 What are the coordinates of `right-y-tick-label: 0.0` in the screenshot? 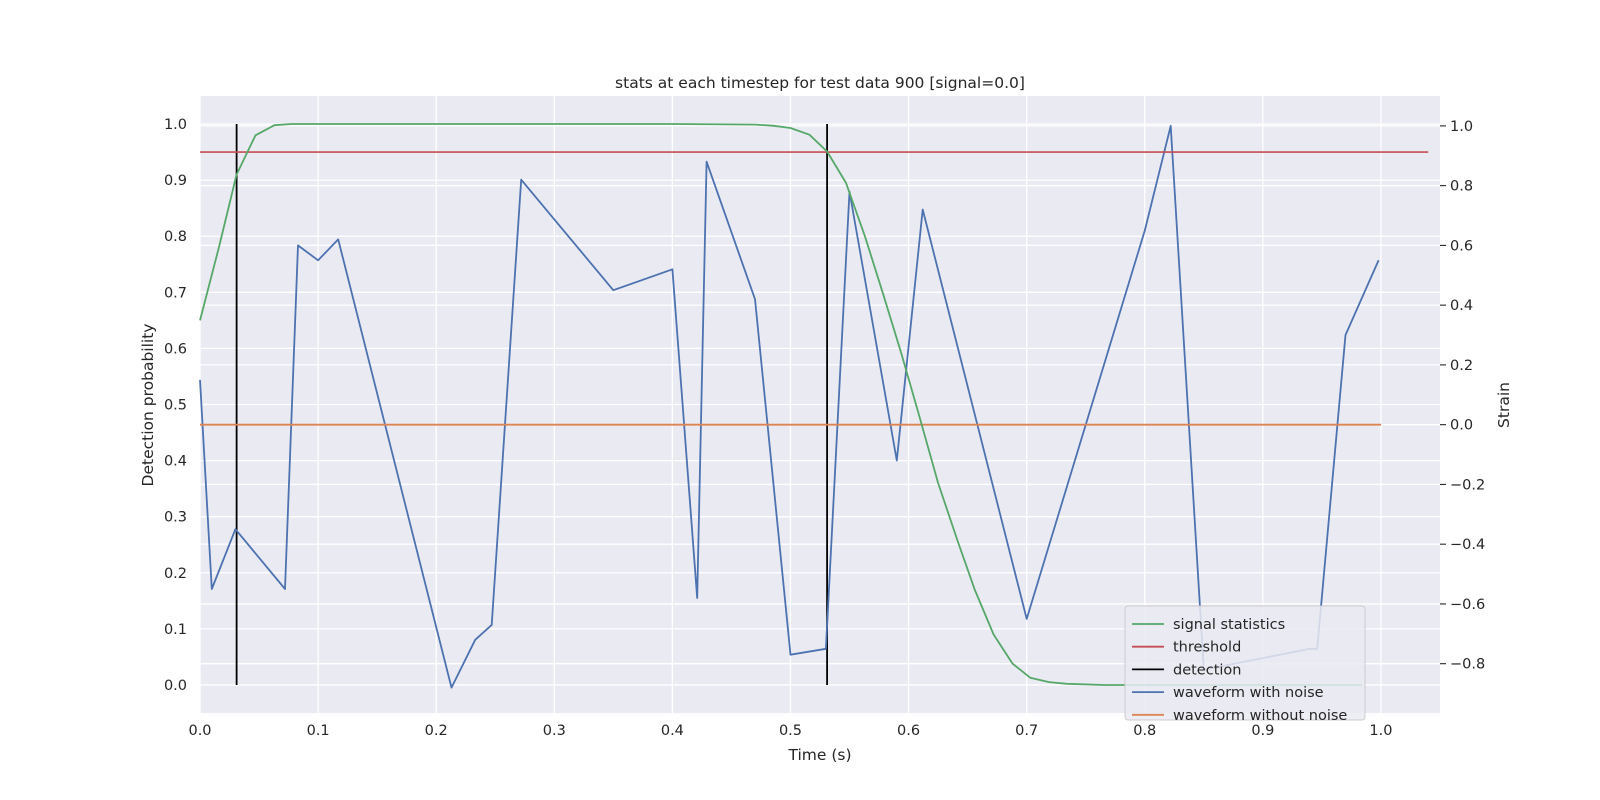 It's located at (1461, 426).